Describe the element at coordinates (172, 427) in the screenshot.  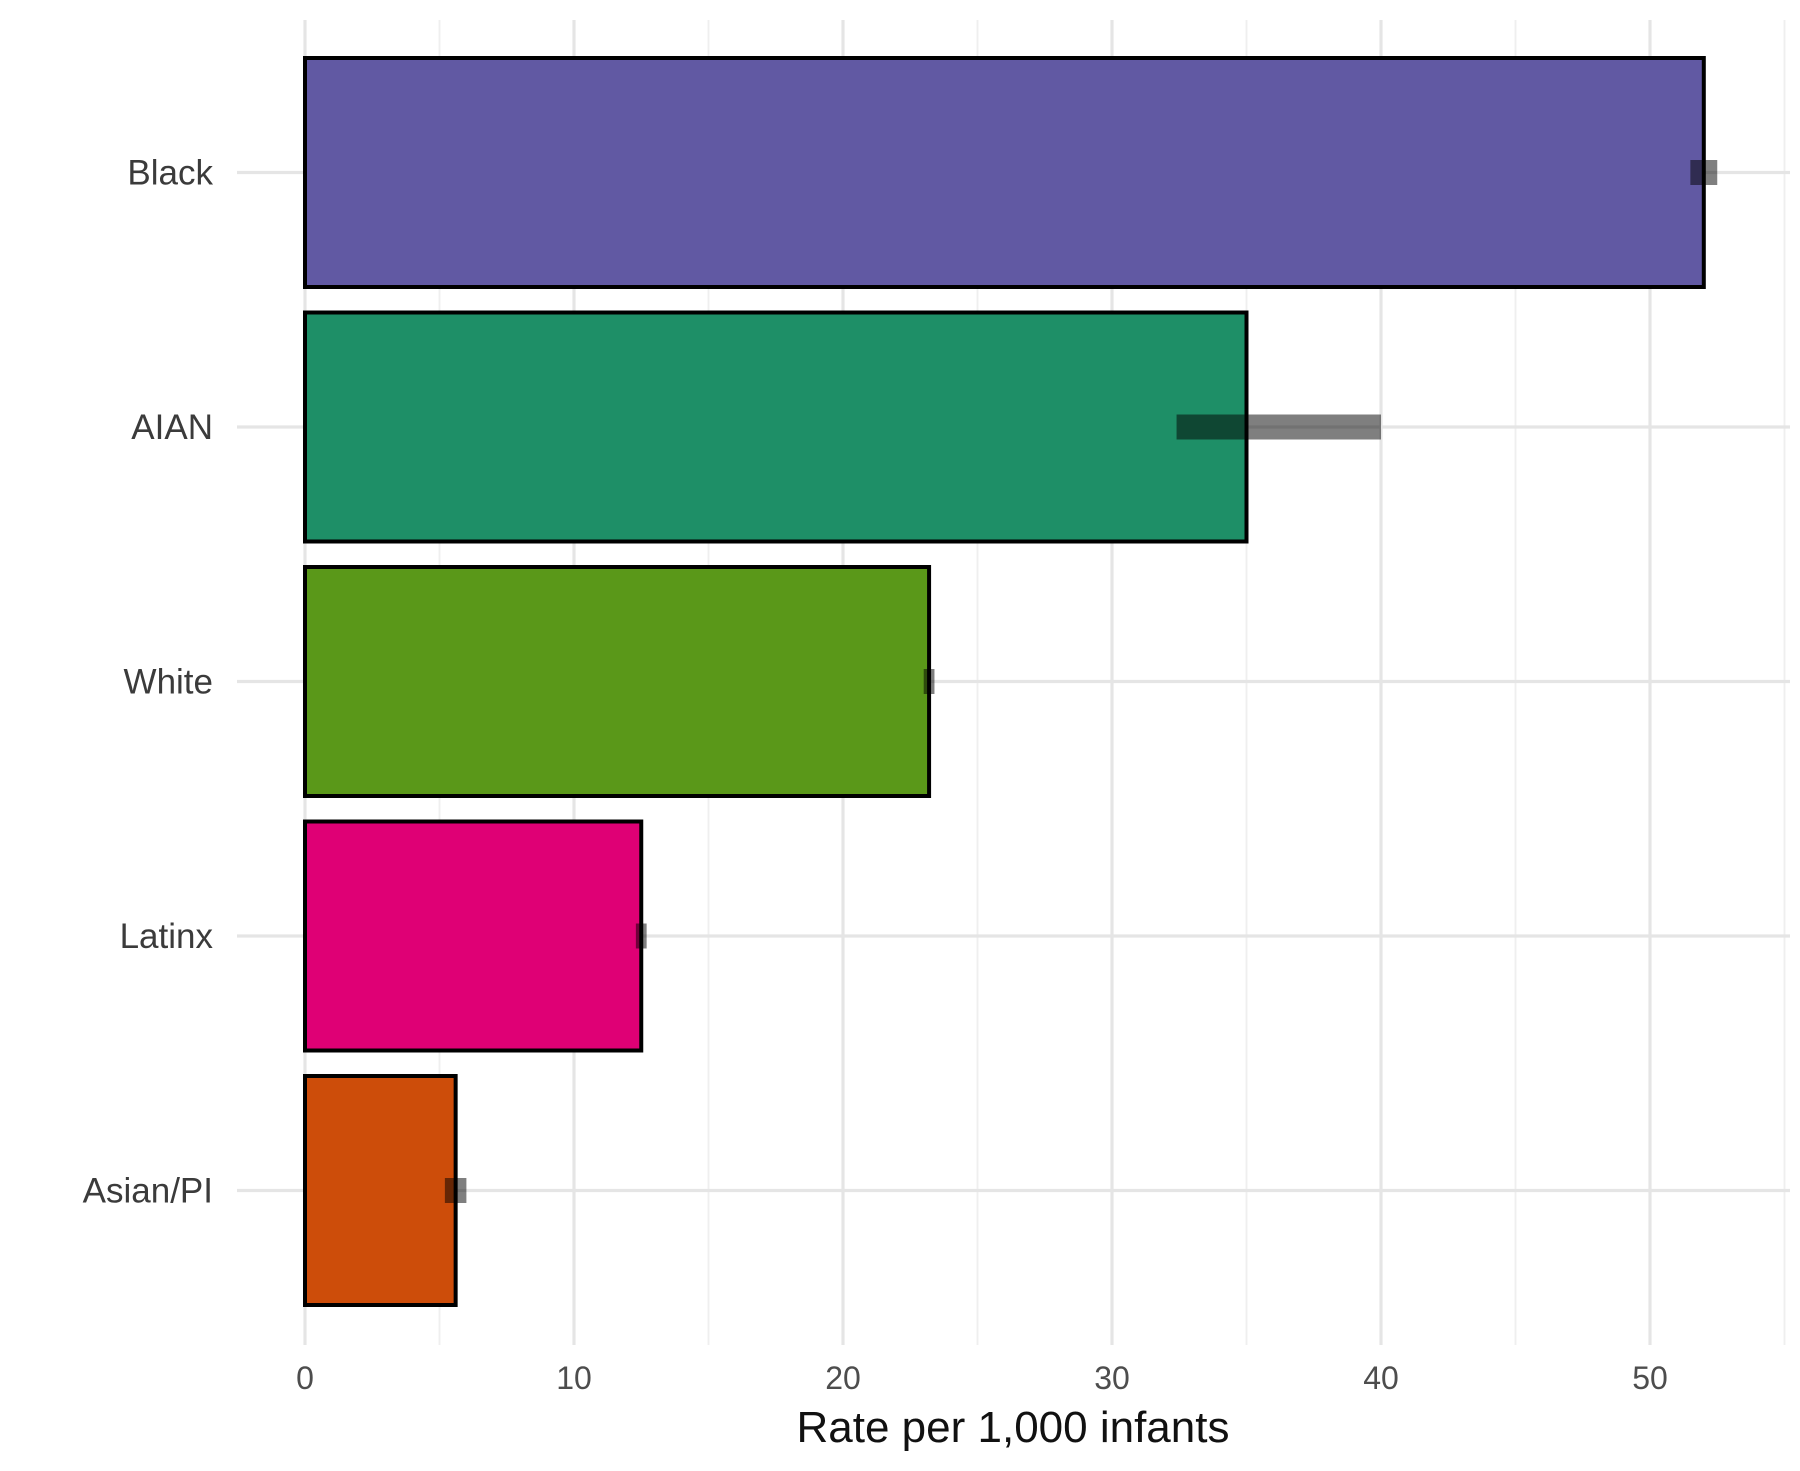
I see `y-tick-label: AIAN` at that location.